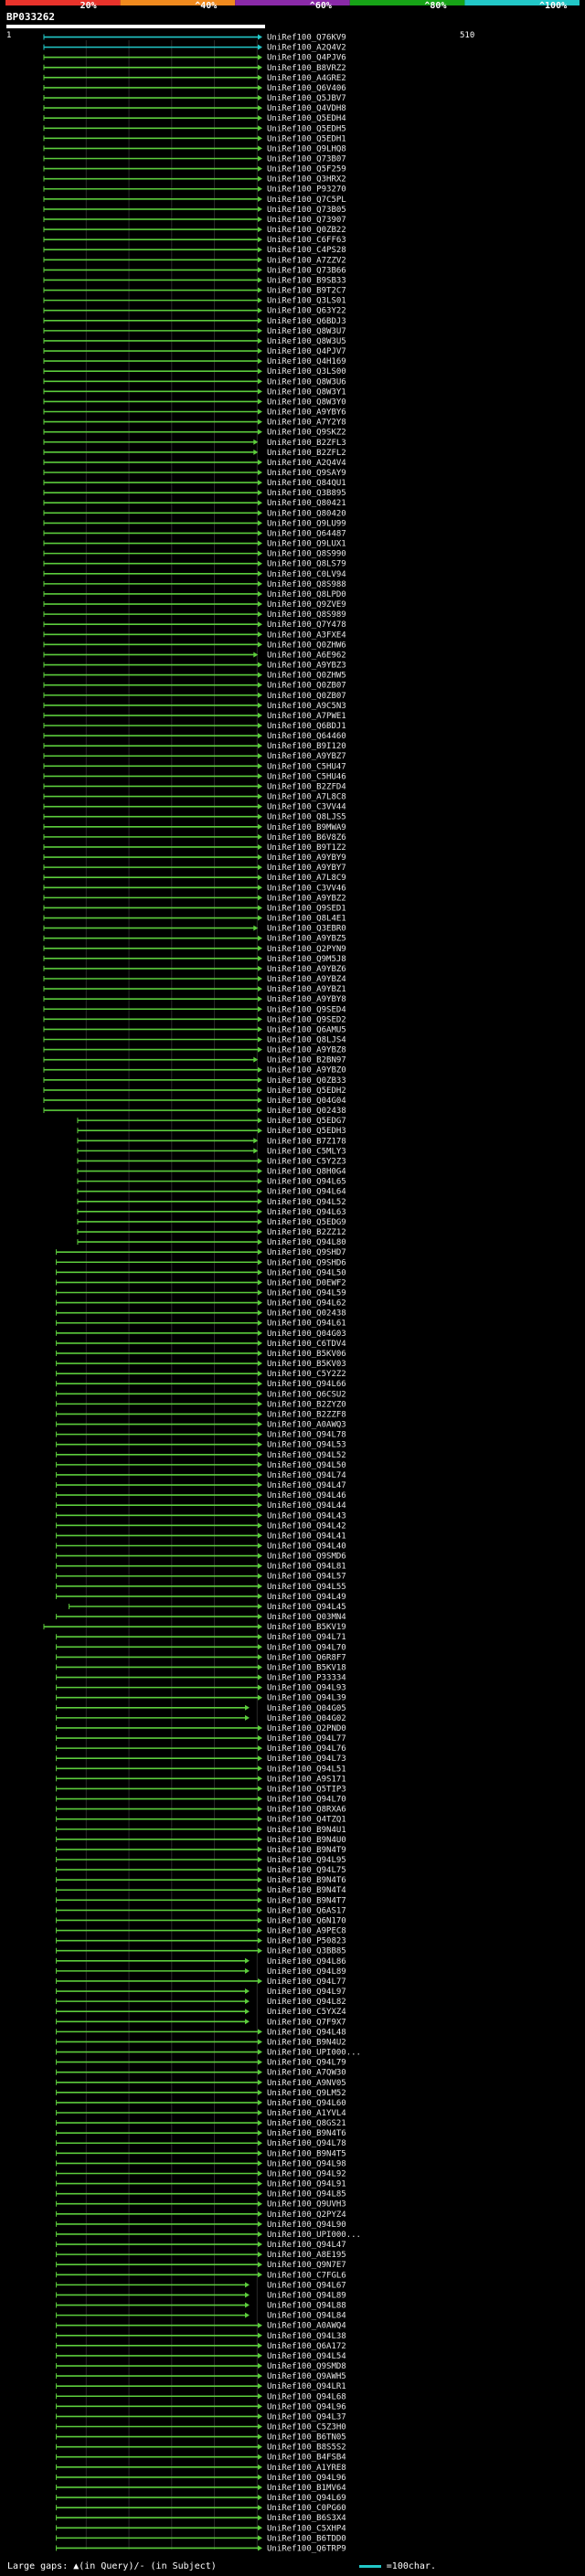 The width and height of the screenshot is (585, 2576). I want to click on hit-label: UniRef100_Q9LM52, so click(307, 2093).